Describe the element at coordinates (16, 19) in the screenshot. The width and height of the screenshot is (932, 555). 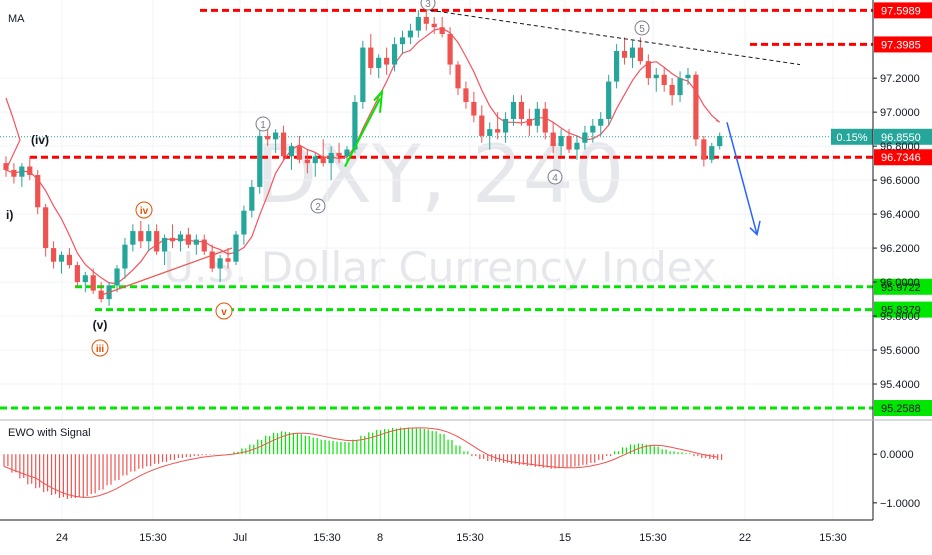
I see `ma-indicator-label: MA` at that location.